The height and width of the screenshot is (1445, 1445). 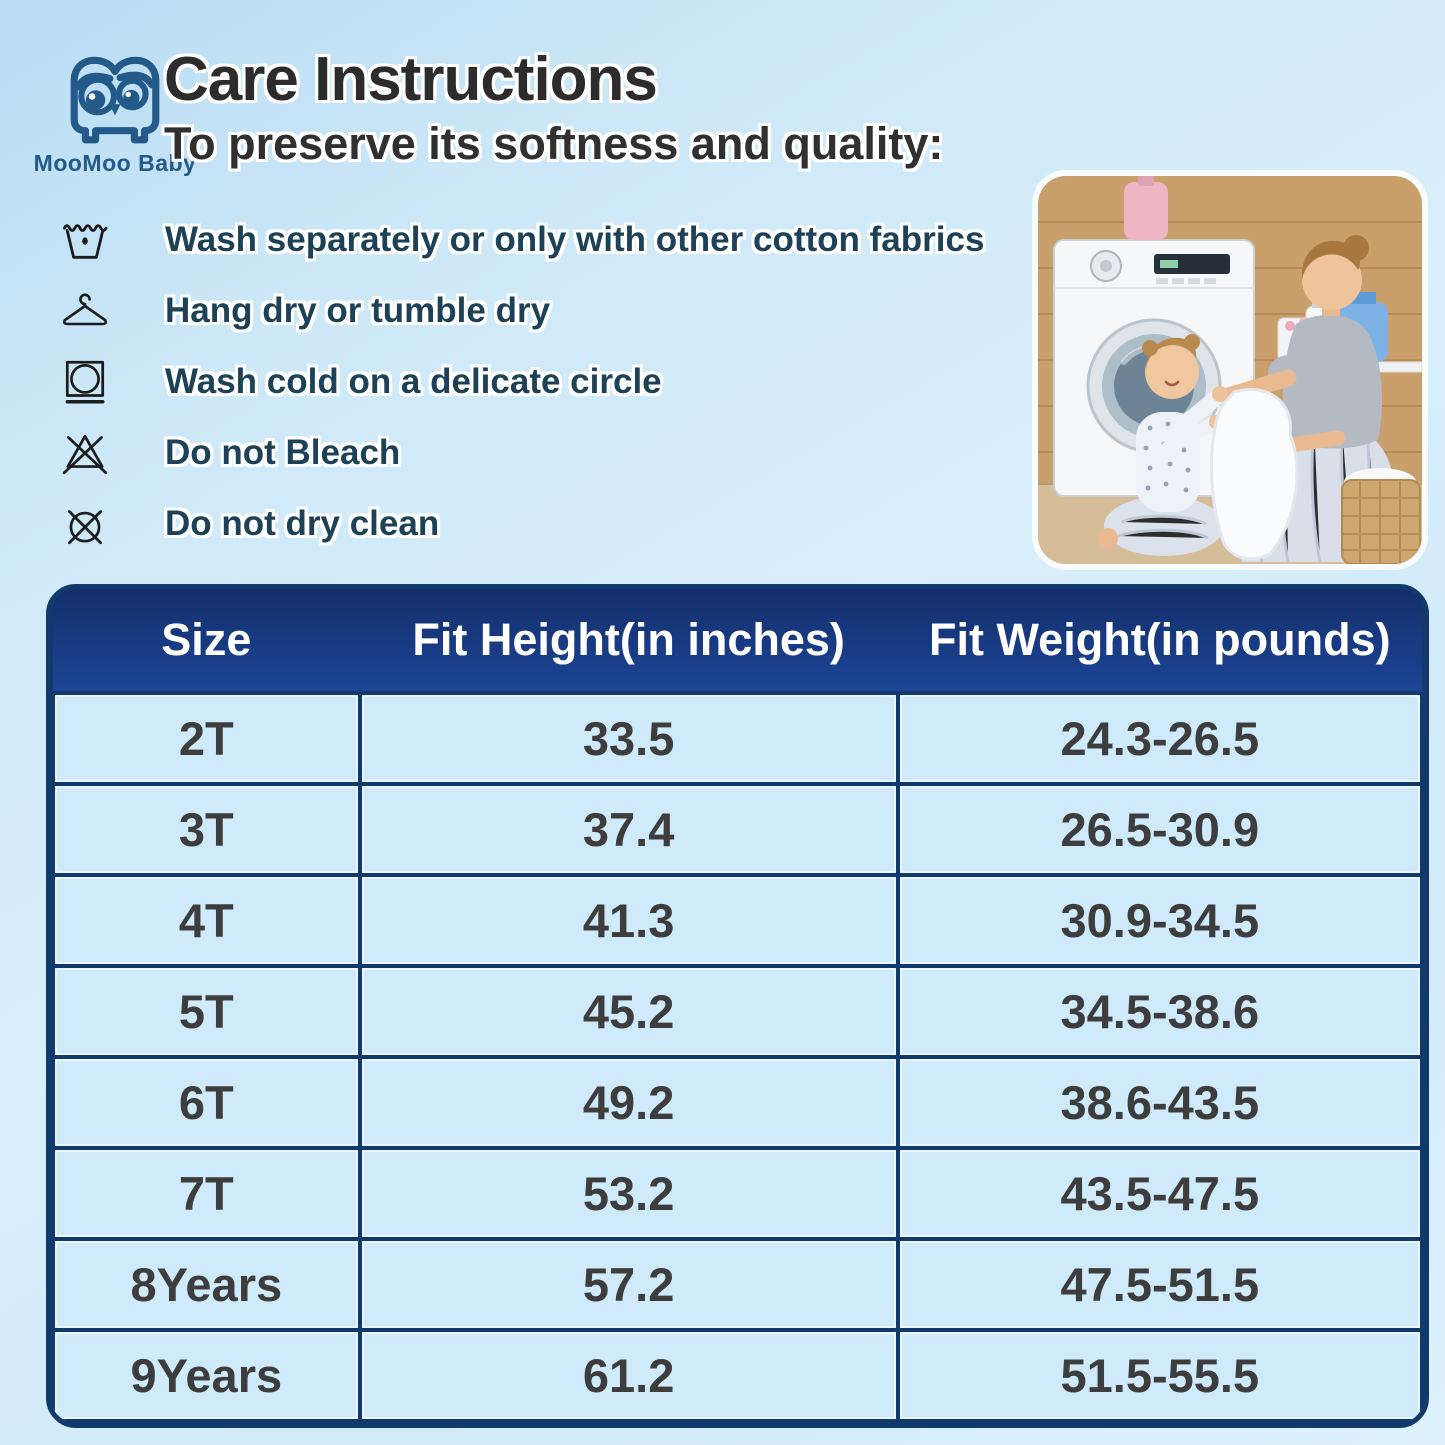 What do you see at coordinates (1159, 920) in the screenshot?
I see `table-cell: 30.9-34.5` at bounding box center [1159, 920].